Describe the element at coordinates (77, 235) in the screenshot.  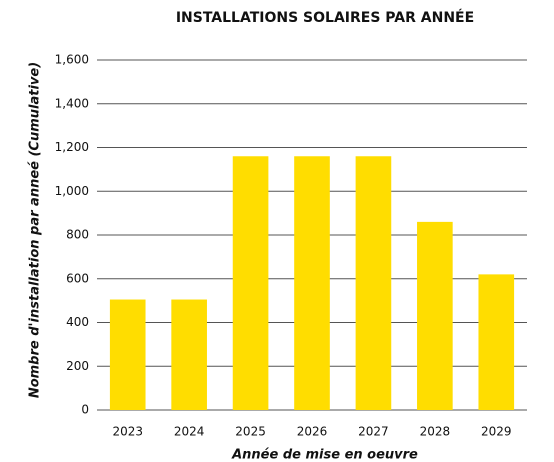
I see `y-tick-label: 800` at that location.